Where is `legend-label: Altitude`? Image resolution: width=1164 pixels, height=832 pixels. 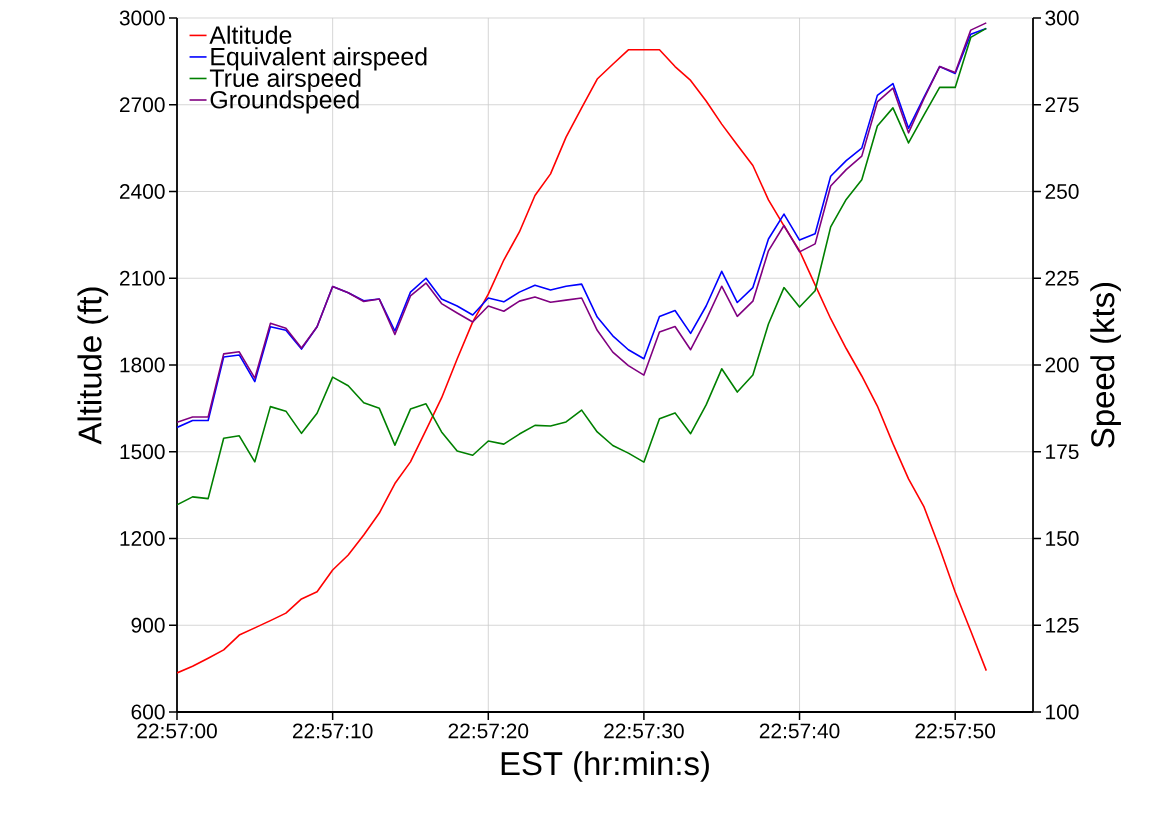
legend-label: Altitude is located at coordinates (250, 34).